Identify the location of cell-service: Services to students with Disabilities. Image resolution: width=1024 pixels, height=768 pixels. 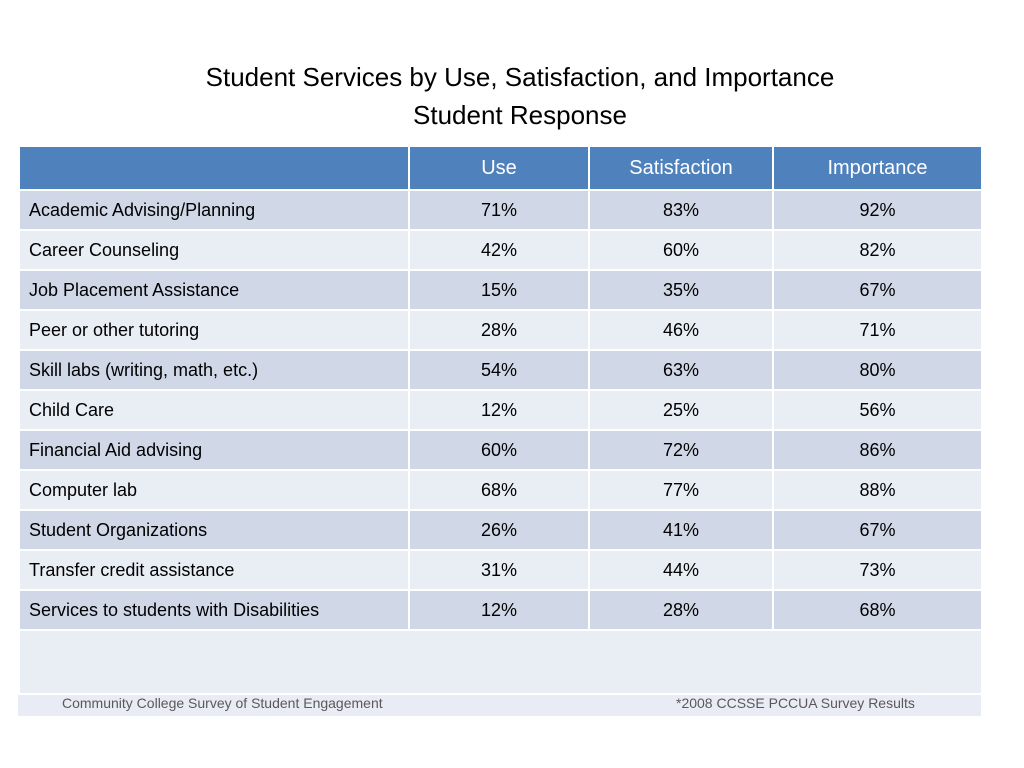
(214, 610).